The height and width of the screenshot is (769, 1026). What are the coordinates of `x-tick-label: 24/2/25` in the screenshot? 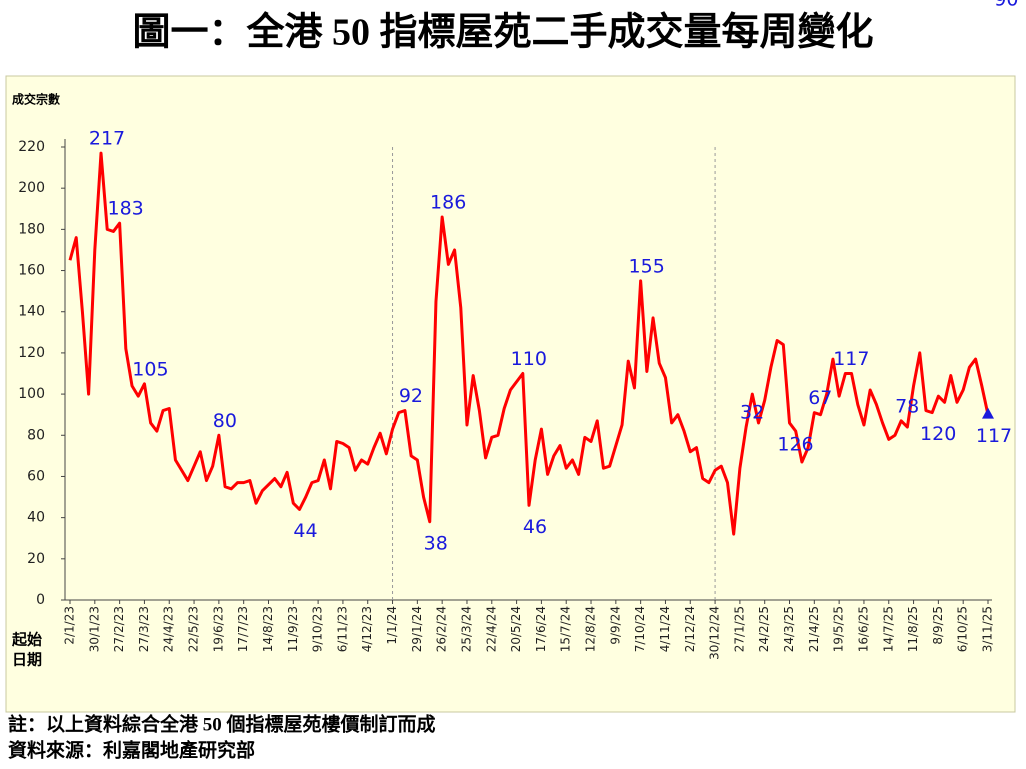 It's located at (764, 629).